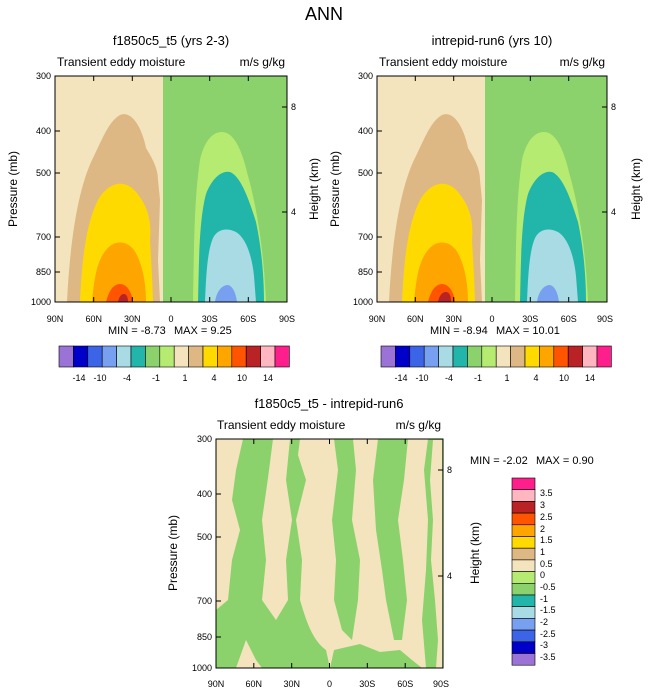 This screenshot has width=648, height=692. What do you see at coordinates (496, 356) in the screenshot?
I see `colorbar-test` at bounding box center [496, 356].